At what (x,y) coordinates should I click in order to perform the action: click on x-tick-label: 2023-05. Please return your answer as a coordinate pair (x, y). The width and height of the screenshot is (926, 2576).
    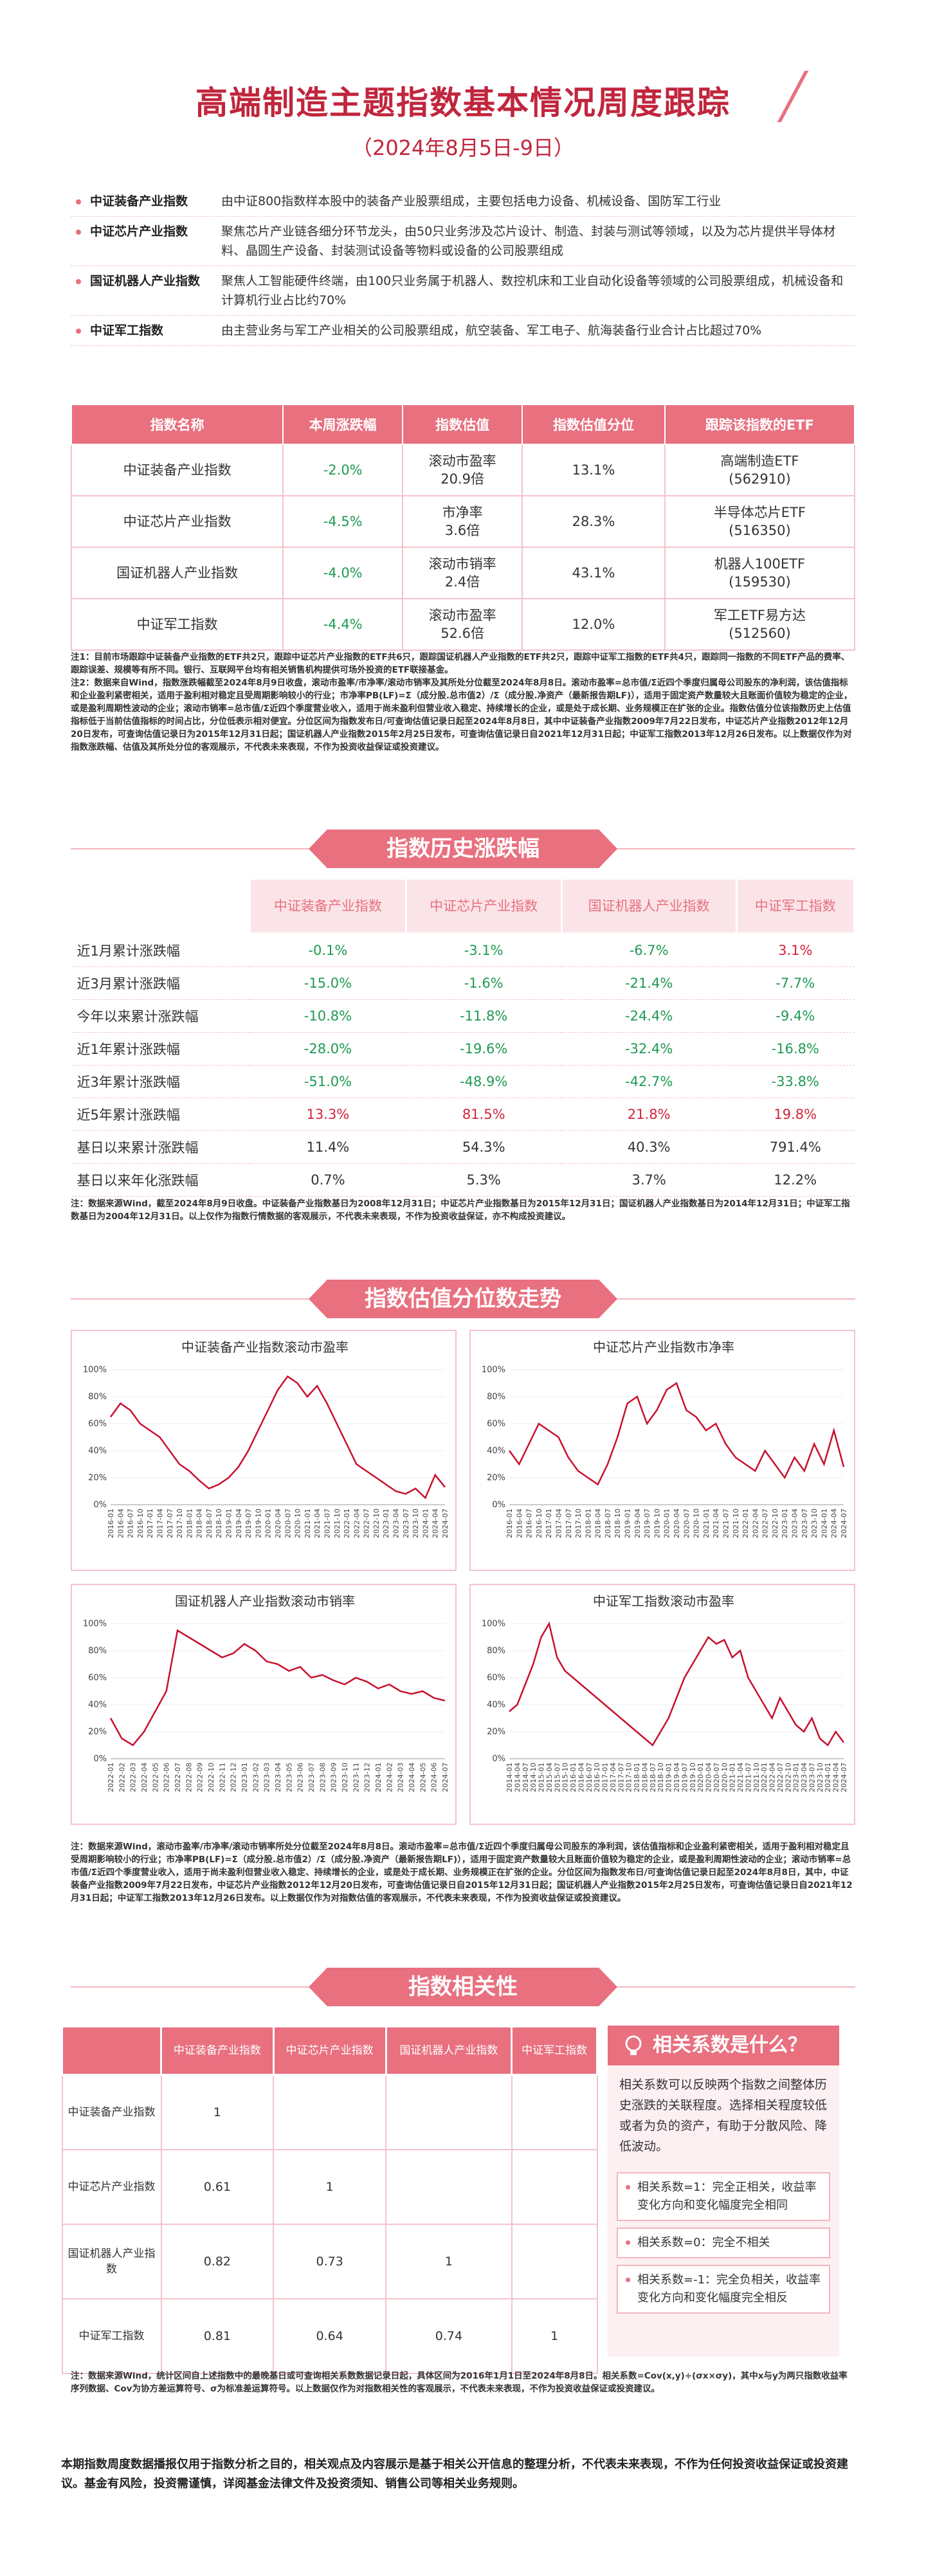
    Looking at the image, I should click on (289, 1777).